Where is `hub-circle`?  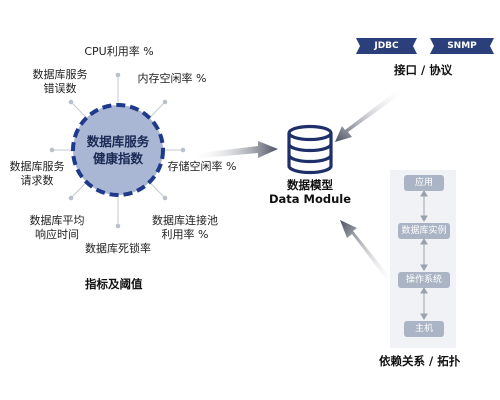
hub-circle is located at coordinates (118, 150).